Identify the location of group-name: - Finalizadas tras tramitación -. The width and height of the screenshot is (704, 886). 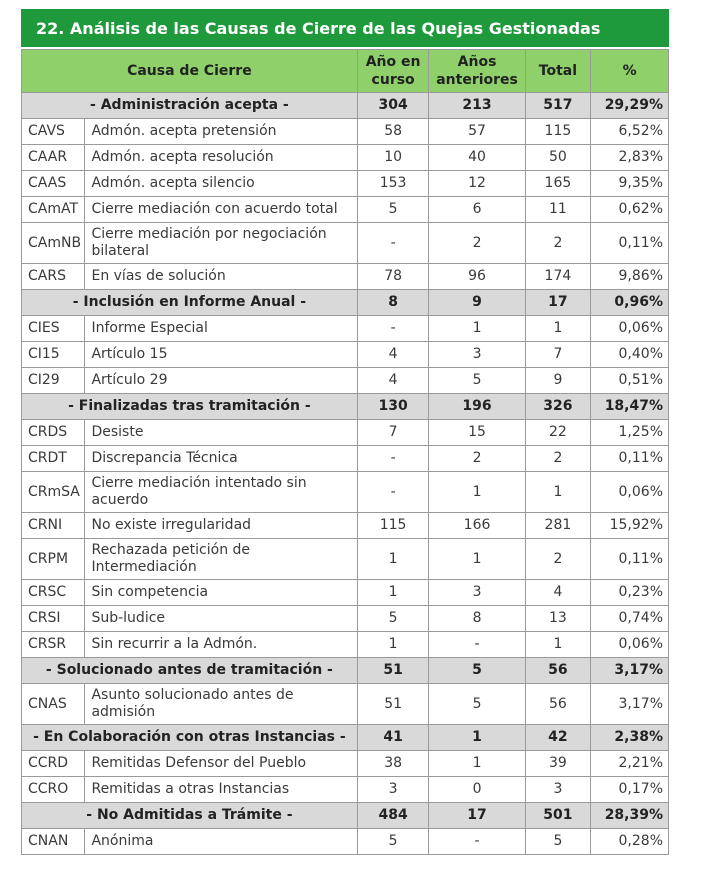
(189, 406).